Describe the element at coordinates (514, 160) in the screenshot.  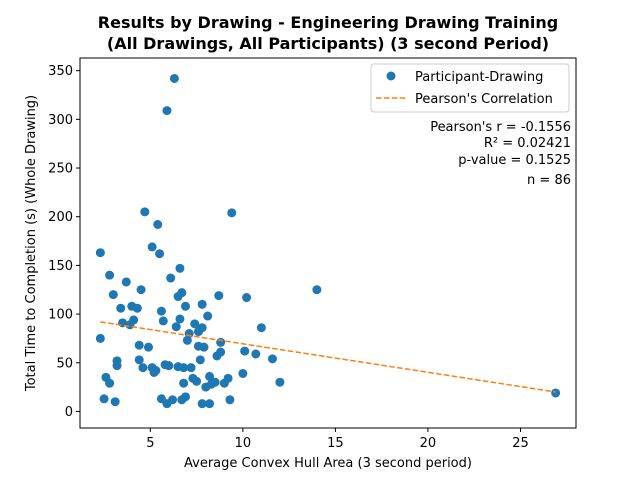
I see `stats-p-value: p-value = 0.1525` at that location.